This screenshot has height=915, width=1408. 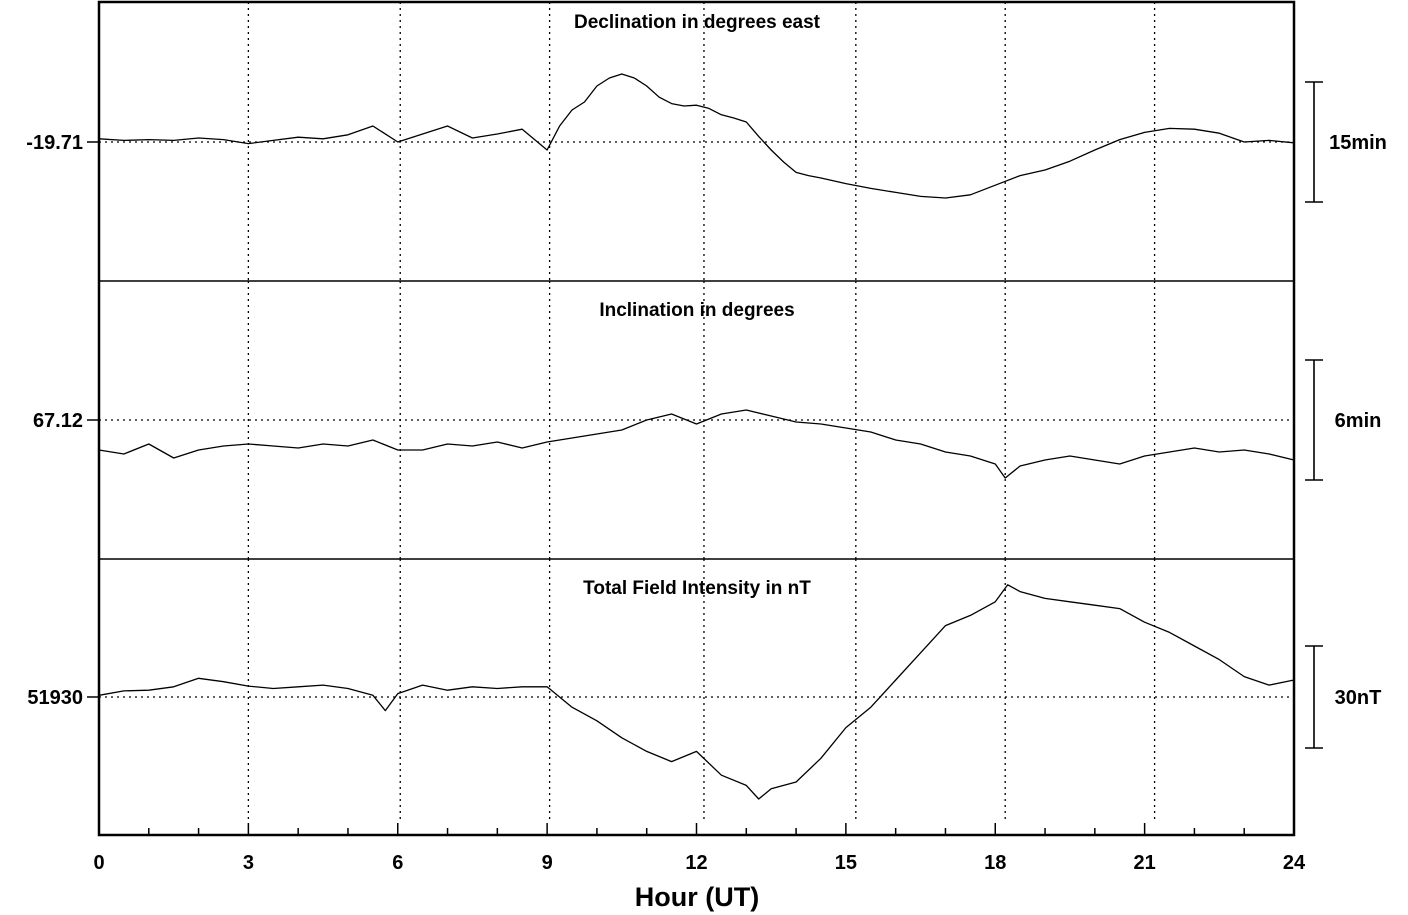 What do you see at coordinates (1358, 143) in the screenshot?
I see `declination-scale-label: 15min` at bounding box center [1358, 143].